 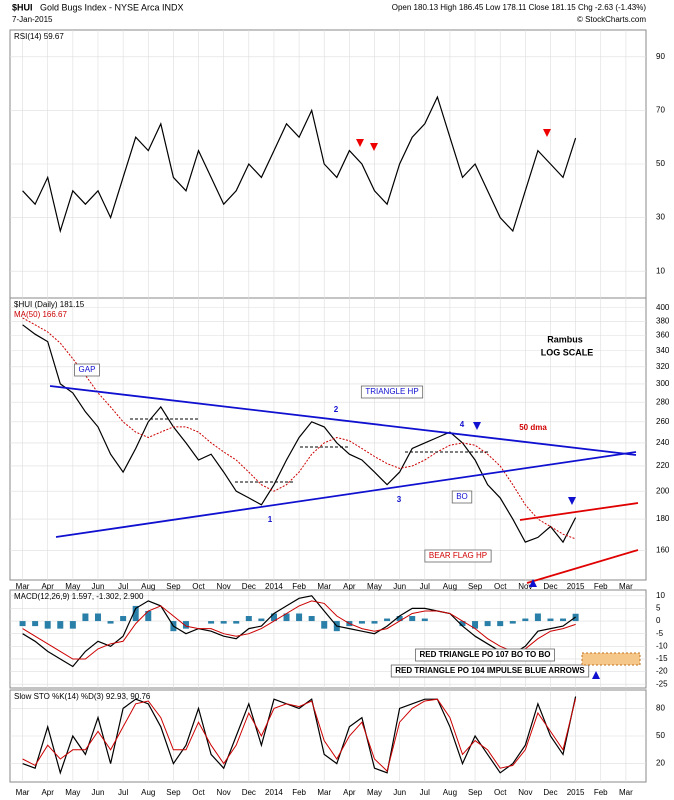 What do you see at coordinates (658, 608) in the screenshot?
I see `y-tick-label: 5` at bounding box center [658, 608].